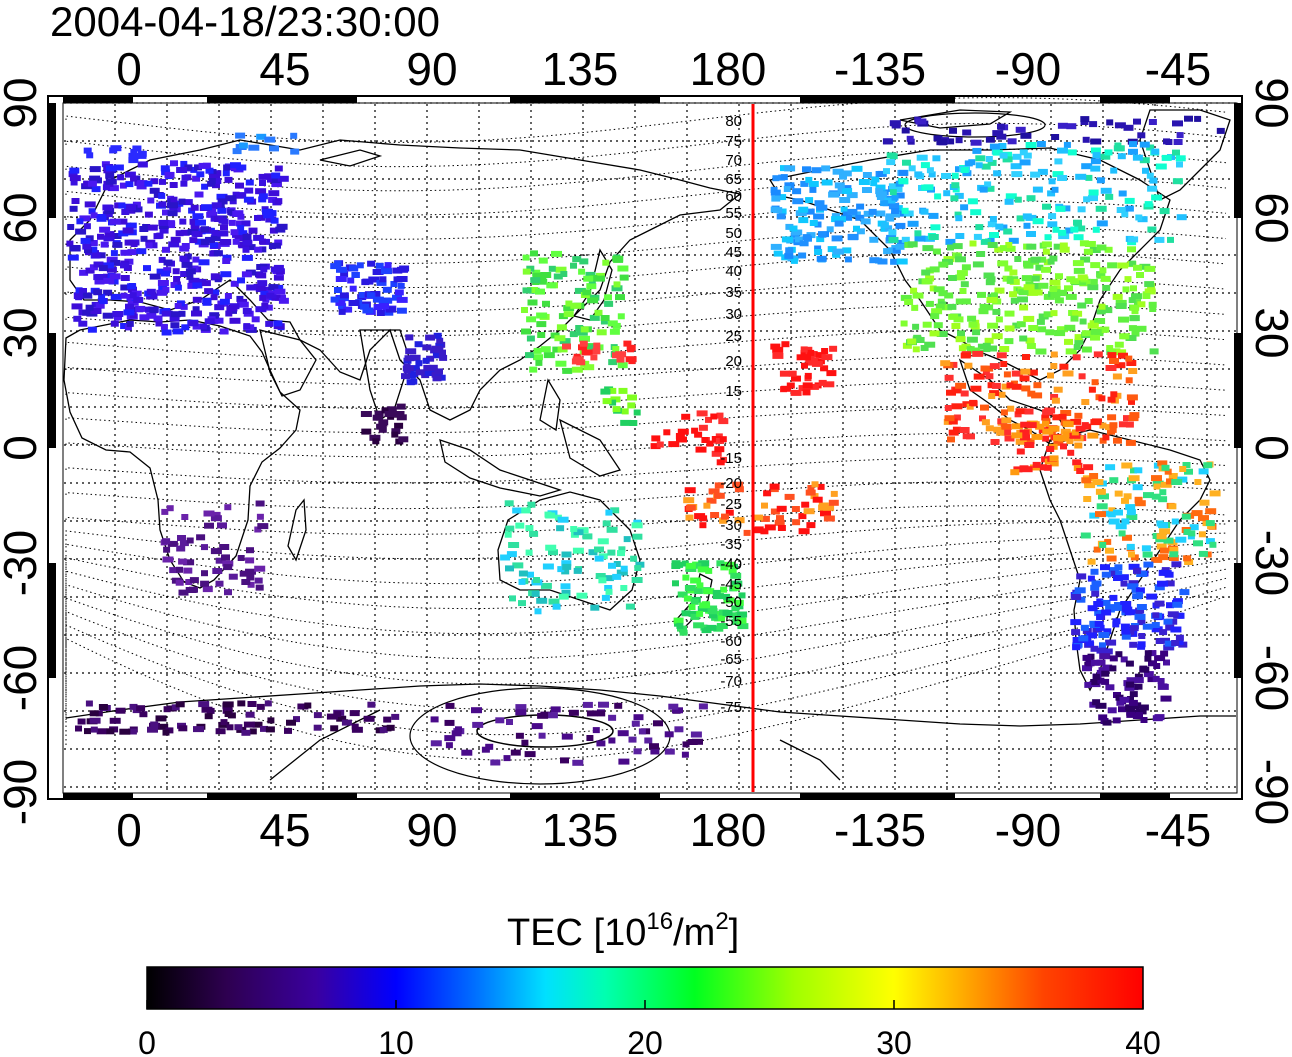 This screenshot has height=1057, width=1292. Describe the element at coordinates (1269, 332) in the screenshot. I see `right-lat-label: 30` at that location.